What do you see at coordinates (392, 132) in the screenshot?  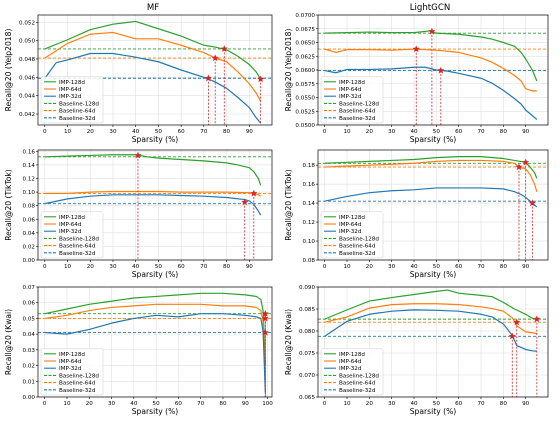 I see `x-tick-label: 30` at bounding box center [392, 132].